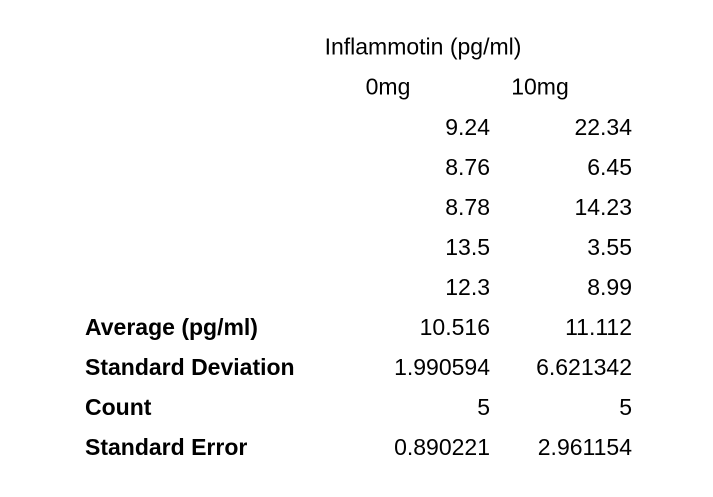  What do you see at coordinates (356, 167) in the screenshot?
I see `table-row: 8.76 6.45` at bounding box center [356, 167].